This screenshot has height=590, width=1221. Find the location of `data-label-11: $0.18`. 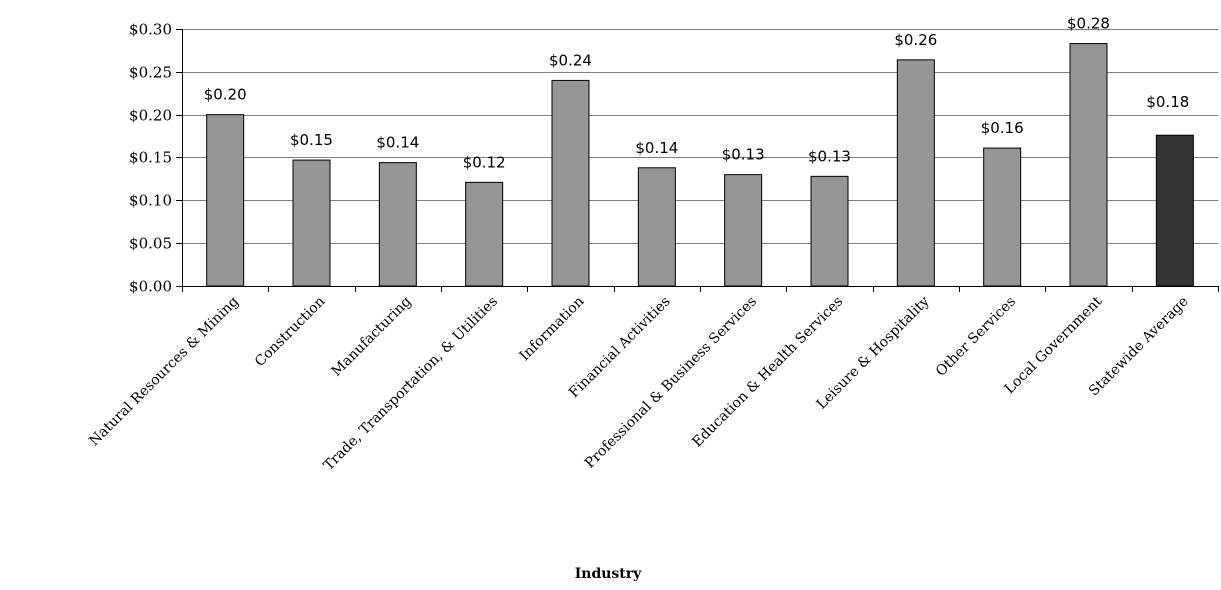

data-label-11: $0.18 is located at coordinates (1167, 102).